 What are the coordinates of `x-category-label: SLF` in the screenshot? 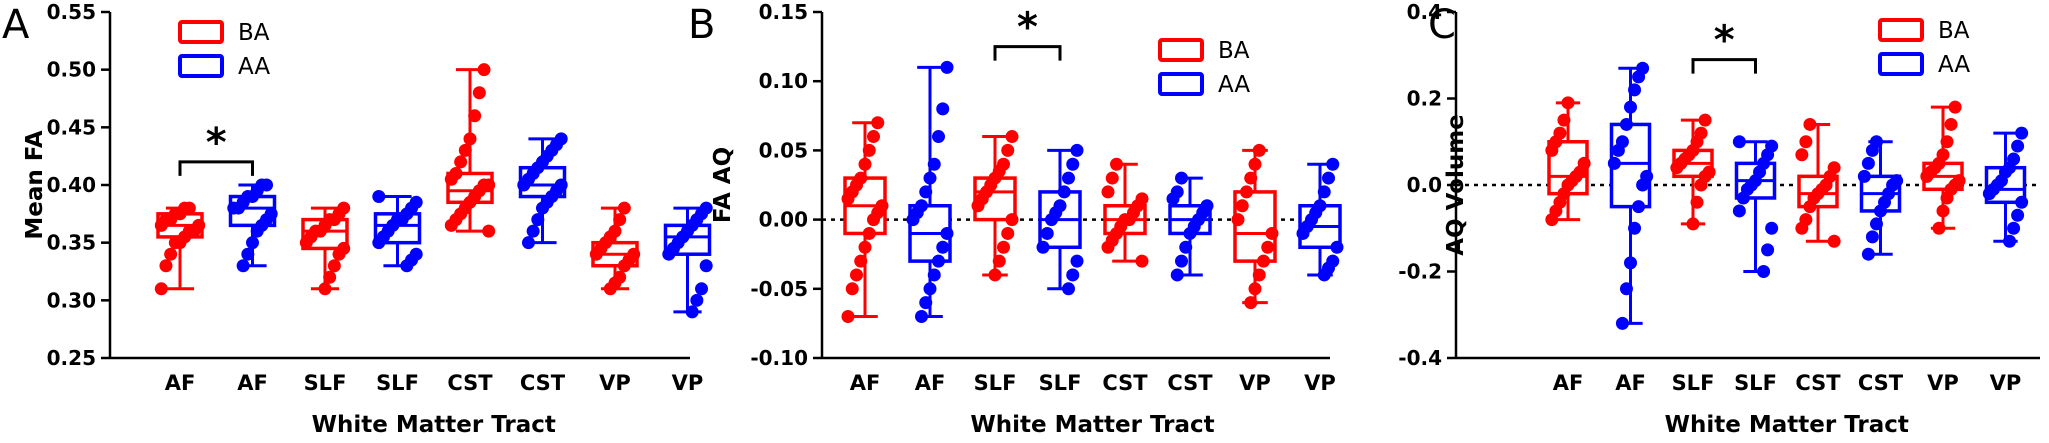 It's located at (325, 383).